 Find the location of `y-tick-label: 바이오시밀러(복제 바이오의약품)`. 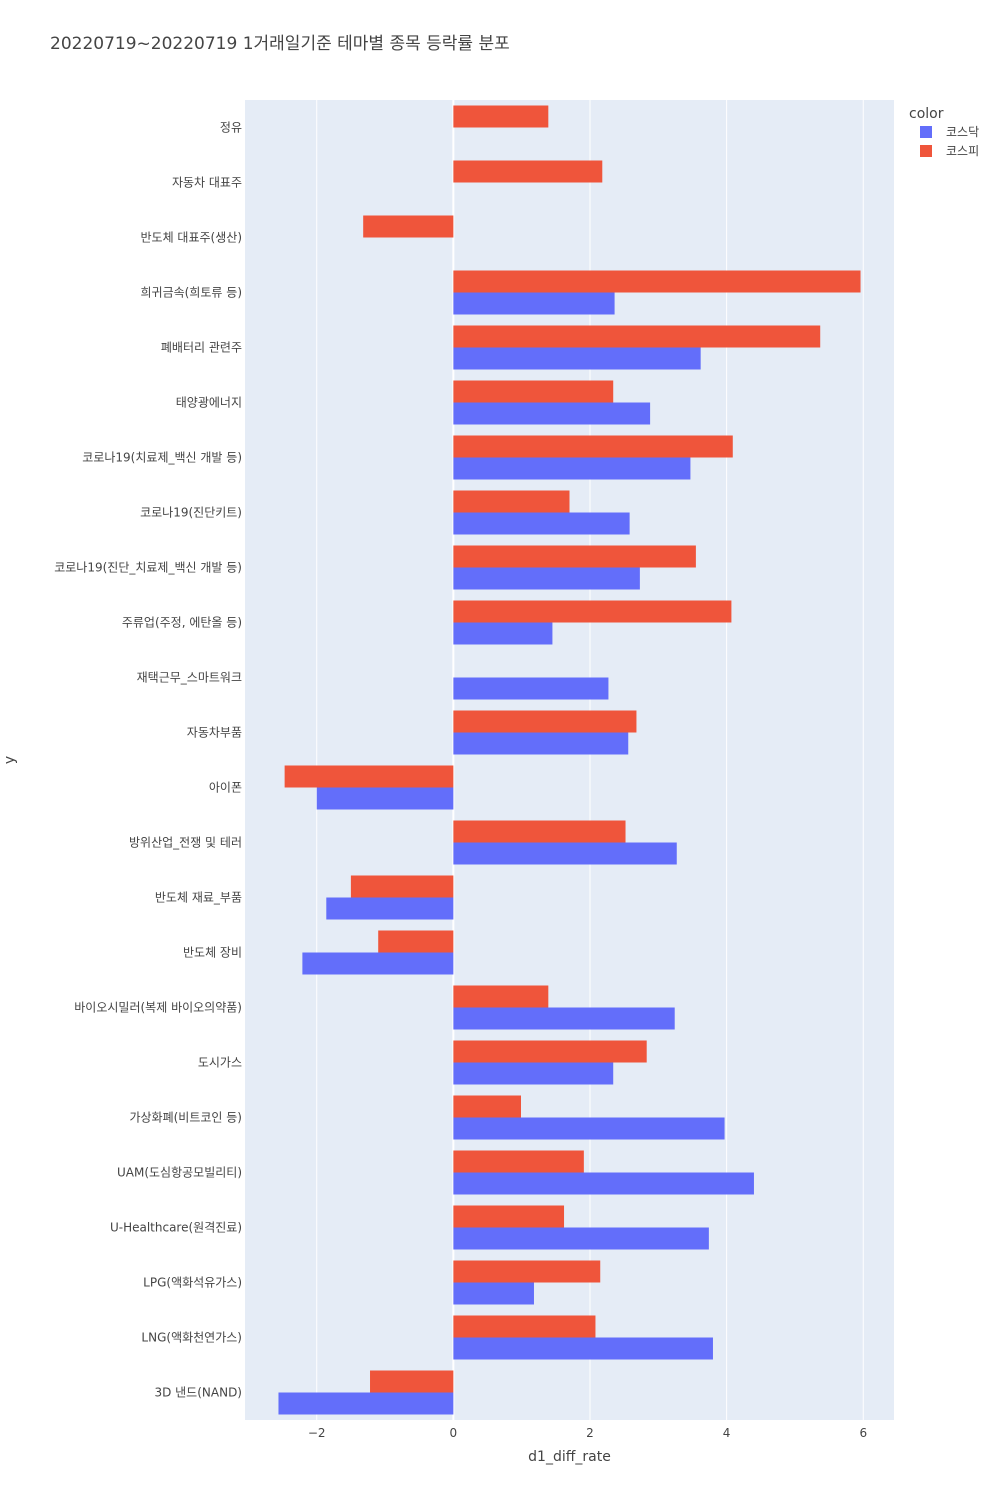

y-tick-label: 바이오시밀러(복제 바이오의약품) is located at coordinates (158, 1007).